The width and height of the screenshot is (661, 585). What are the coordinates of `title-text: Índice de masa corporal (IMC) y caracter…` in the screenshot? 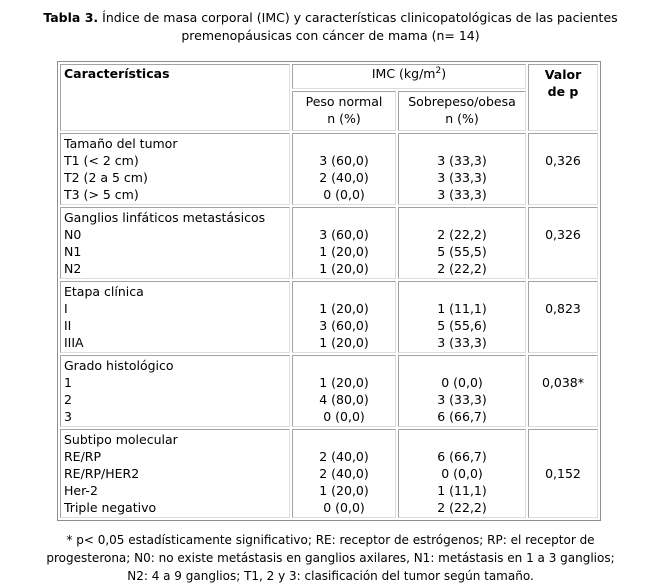 It's located at (358, 17).